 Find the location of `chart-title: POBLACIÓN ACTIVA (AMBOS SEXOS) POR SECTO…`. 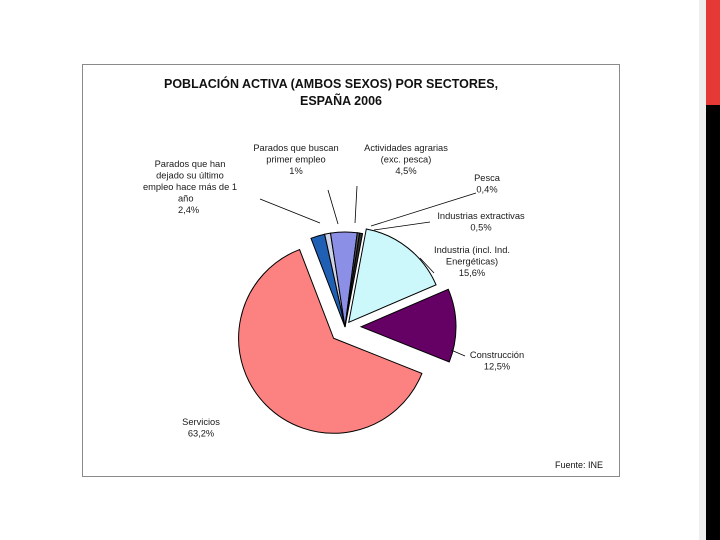

chart-title: POBLACIÓN ACTIVA (AMBOS SEXOS) POR SECTO… is located at coordinates (354, 93).